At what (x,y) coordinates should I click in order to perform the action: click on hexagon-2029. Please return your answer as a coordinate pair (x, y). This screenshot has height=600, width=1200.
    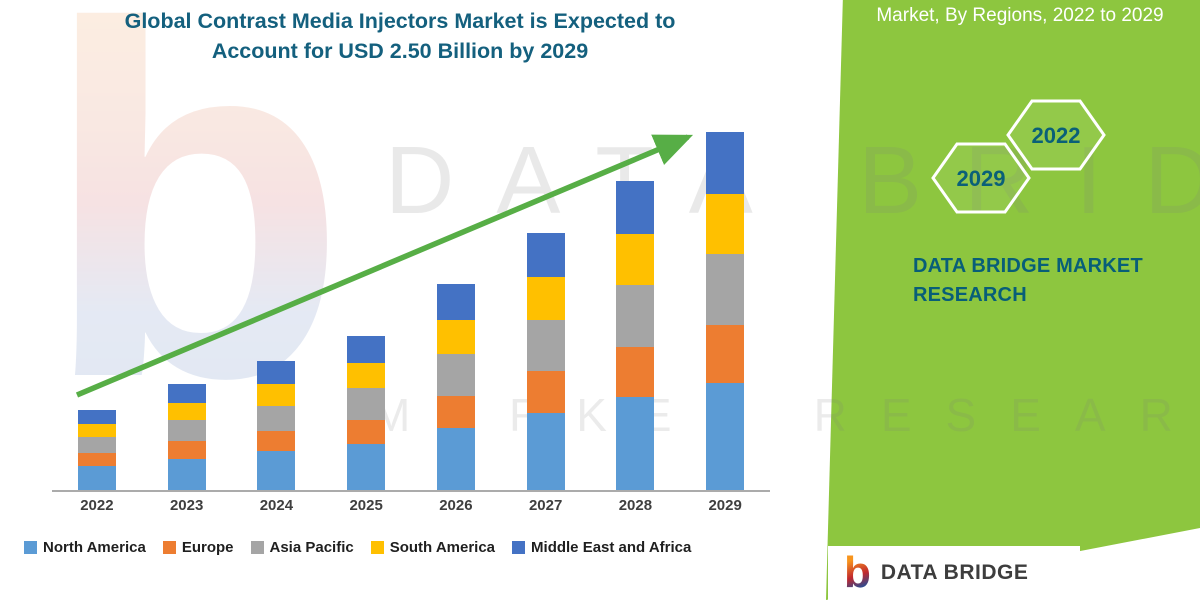
    Looking at the image, I should click on (981, 178).